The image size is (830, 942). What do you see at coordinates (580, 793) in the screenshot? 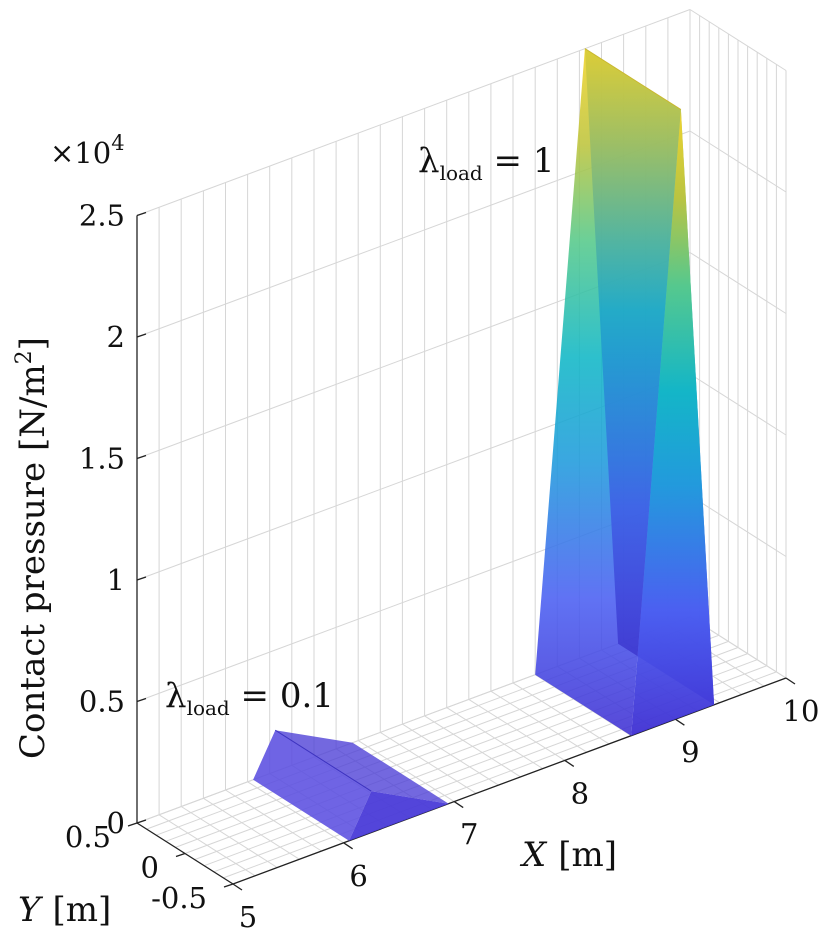
I see `x-tick-label: 8` at bounding box center [580, 793].